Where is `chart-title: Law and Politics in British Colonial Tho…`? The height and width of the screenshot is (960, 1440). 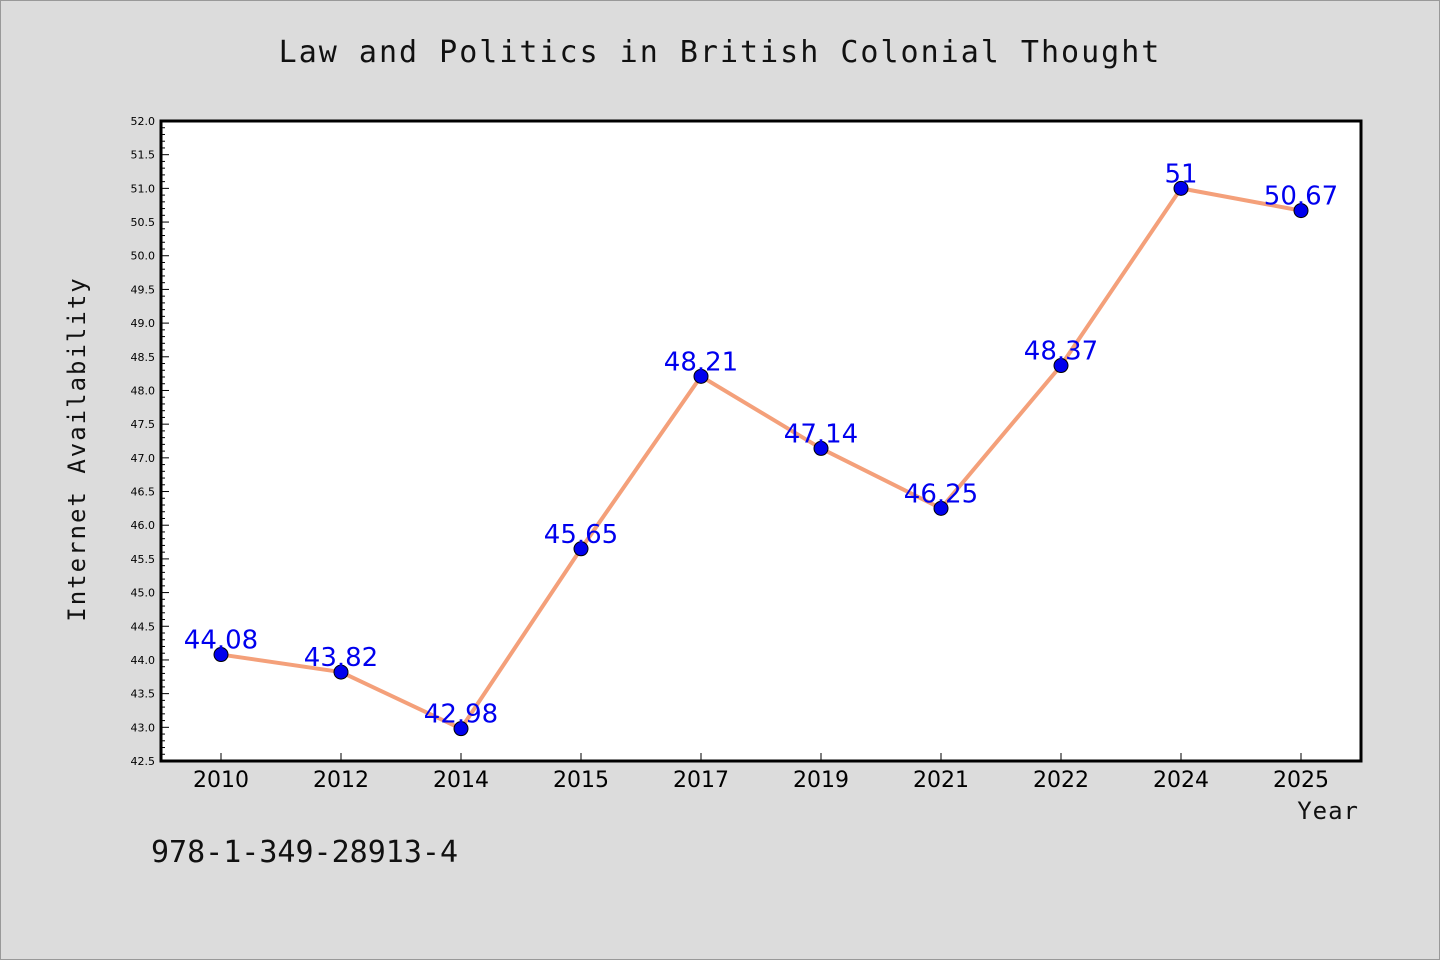
chart-title: Law and Politics in British Colonial Tho… is located at coordinates (720, 52).